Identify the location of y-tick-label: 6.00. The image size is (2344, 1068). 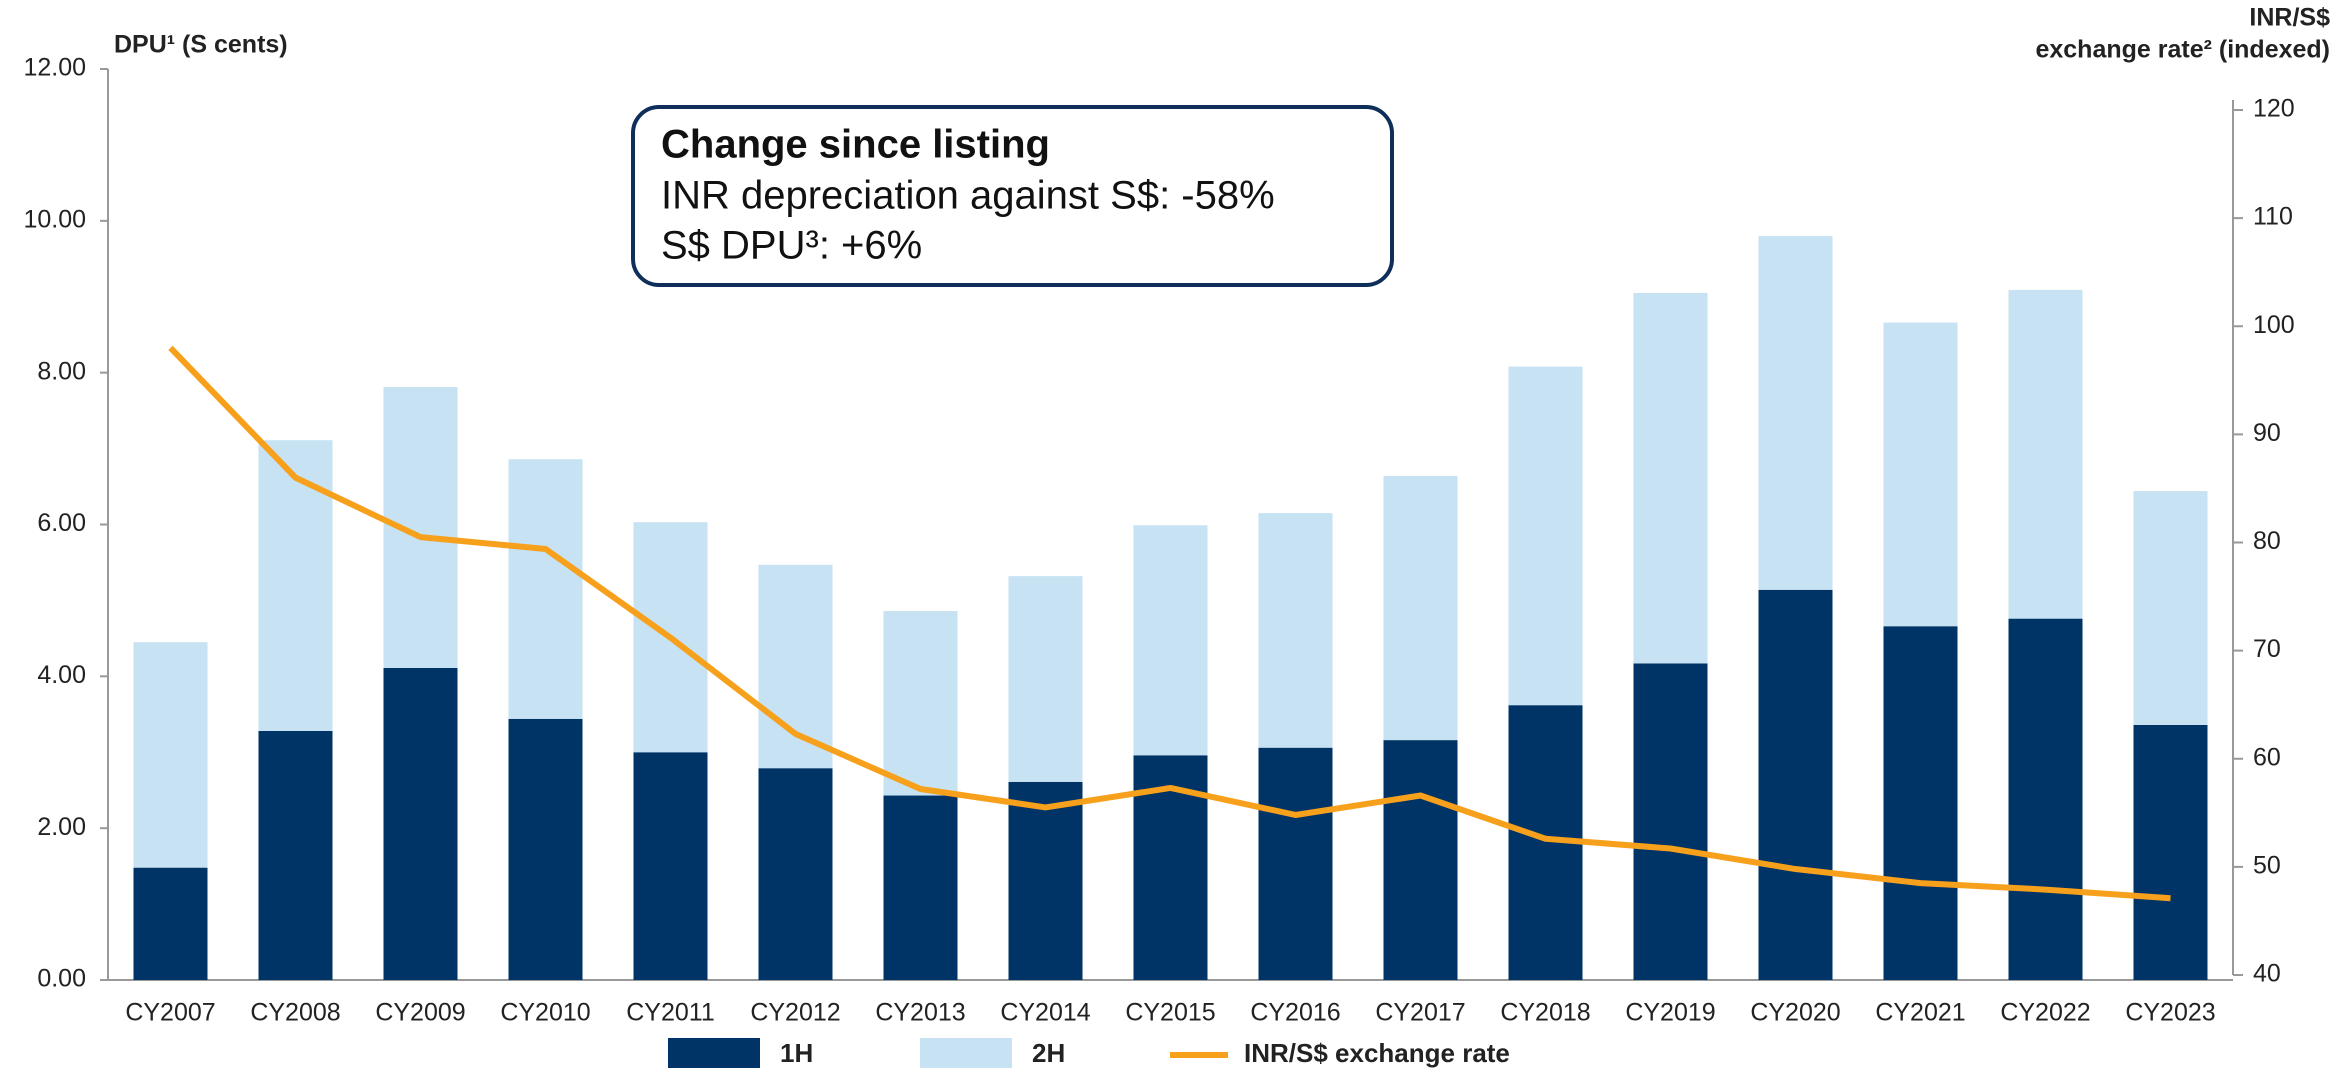
(61, 523).